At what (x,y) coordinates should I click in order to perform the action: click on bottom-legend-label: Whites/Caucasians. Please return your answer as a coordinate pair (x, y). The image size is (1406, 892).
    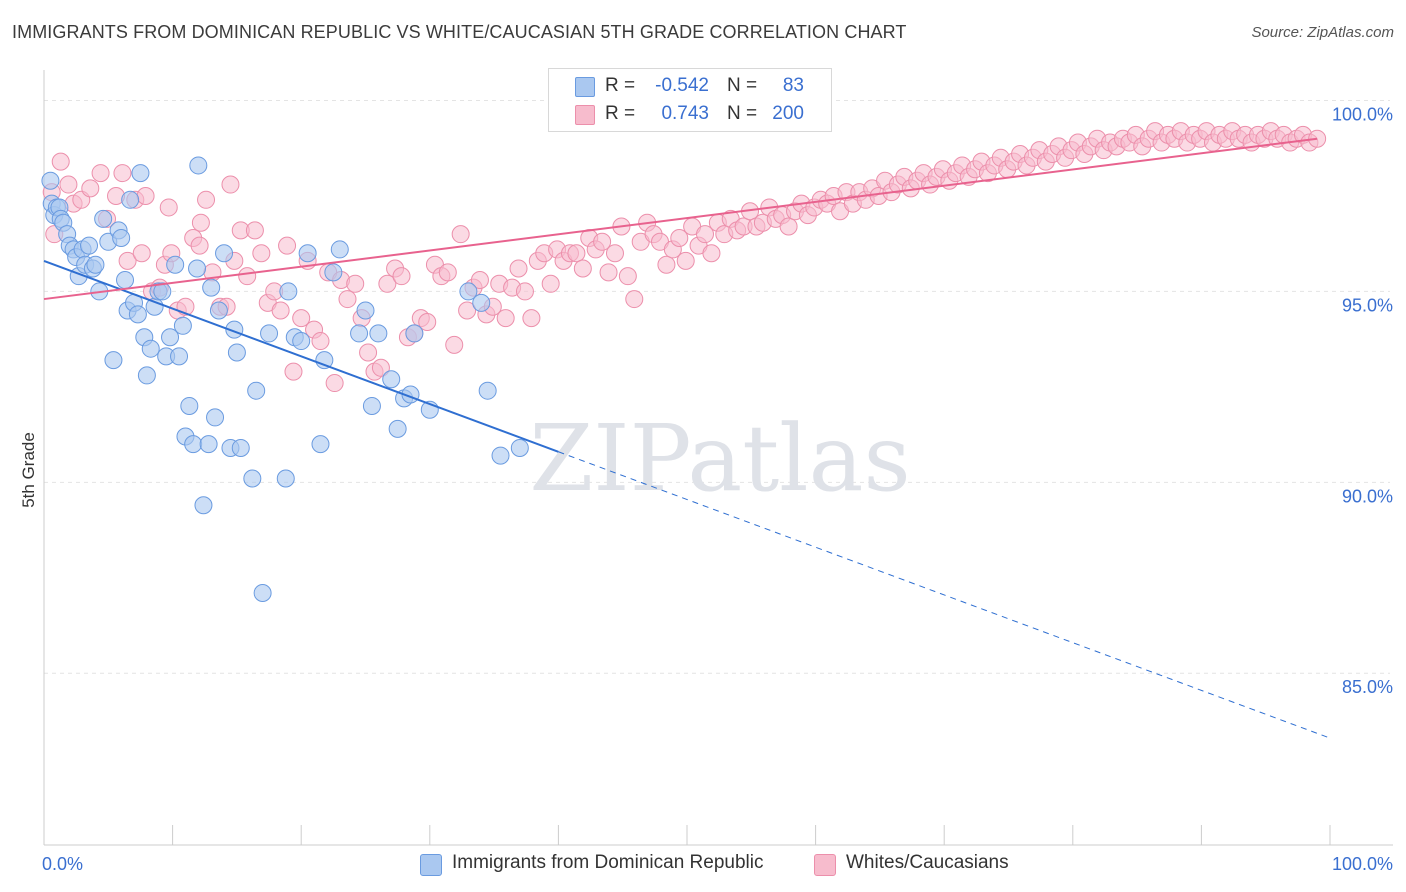
    Looking at the image, I should click on (927, 862).